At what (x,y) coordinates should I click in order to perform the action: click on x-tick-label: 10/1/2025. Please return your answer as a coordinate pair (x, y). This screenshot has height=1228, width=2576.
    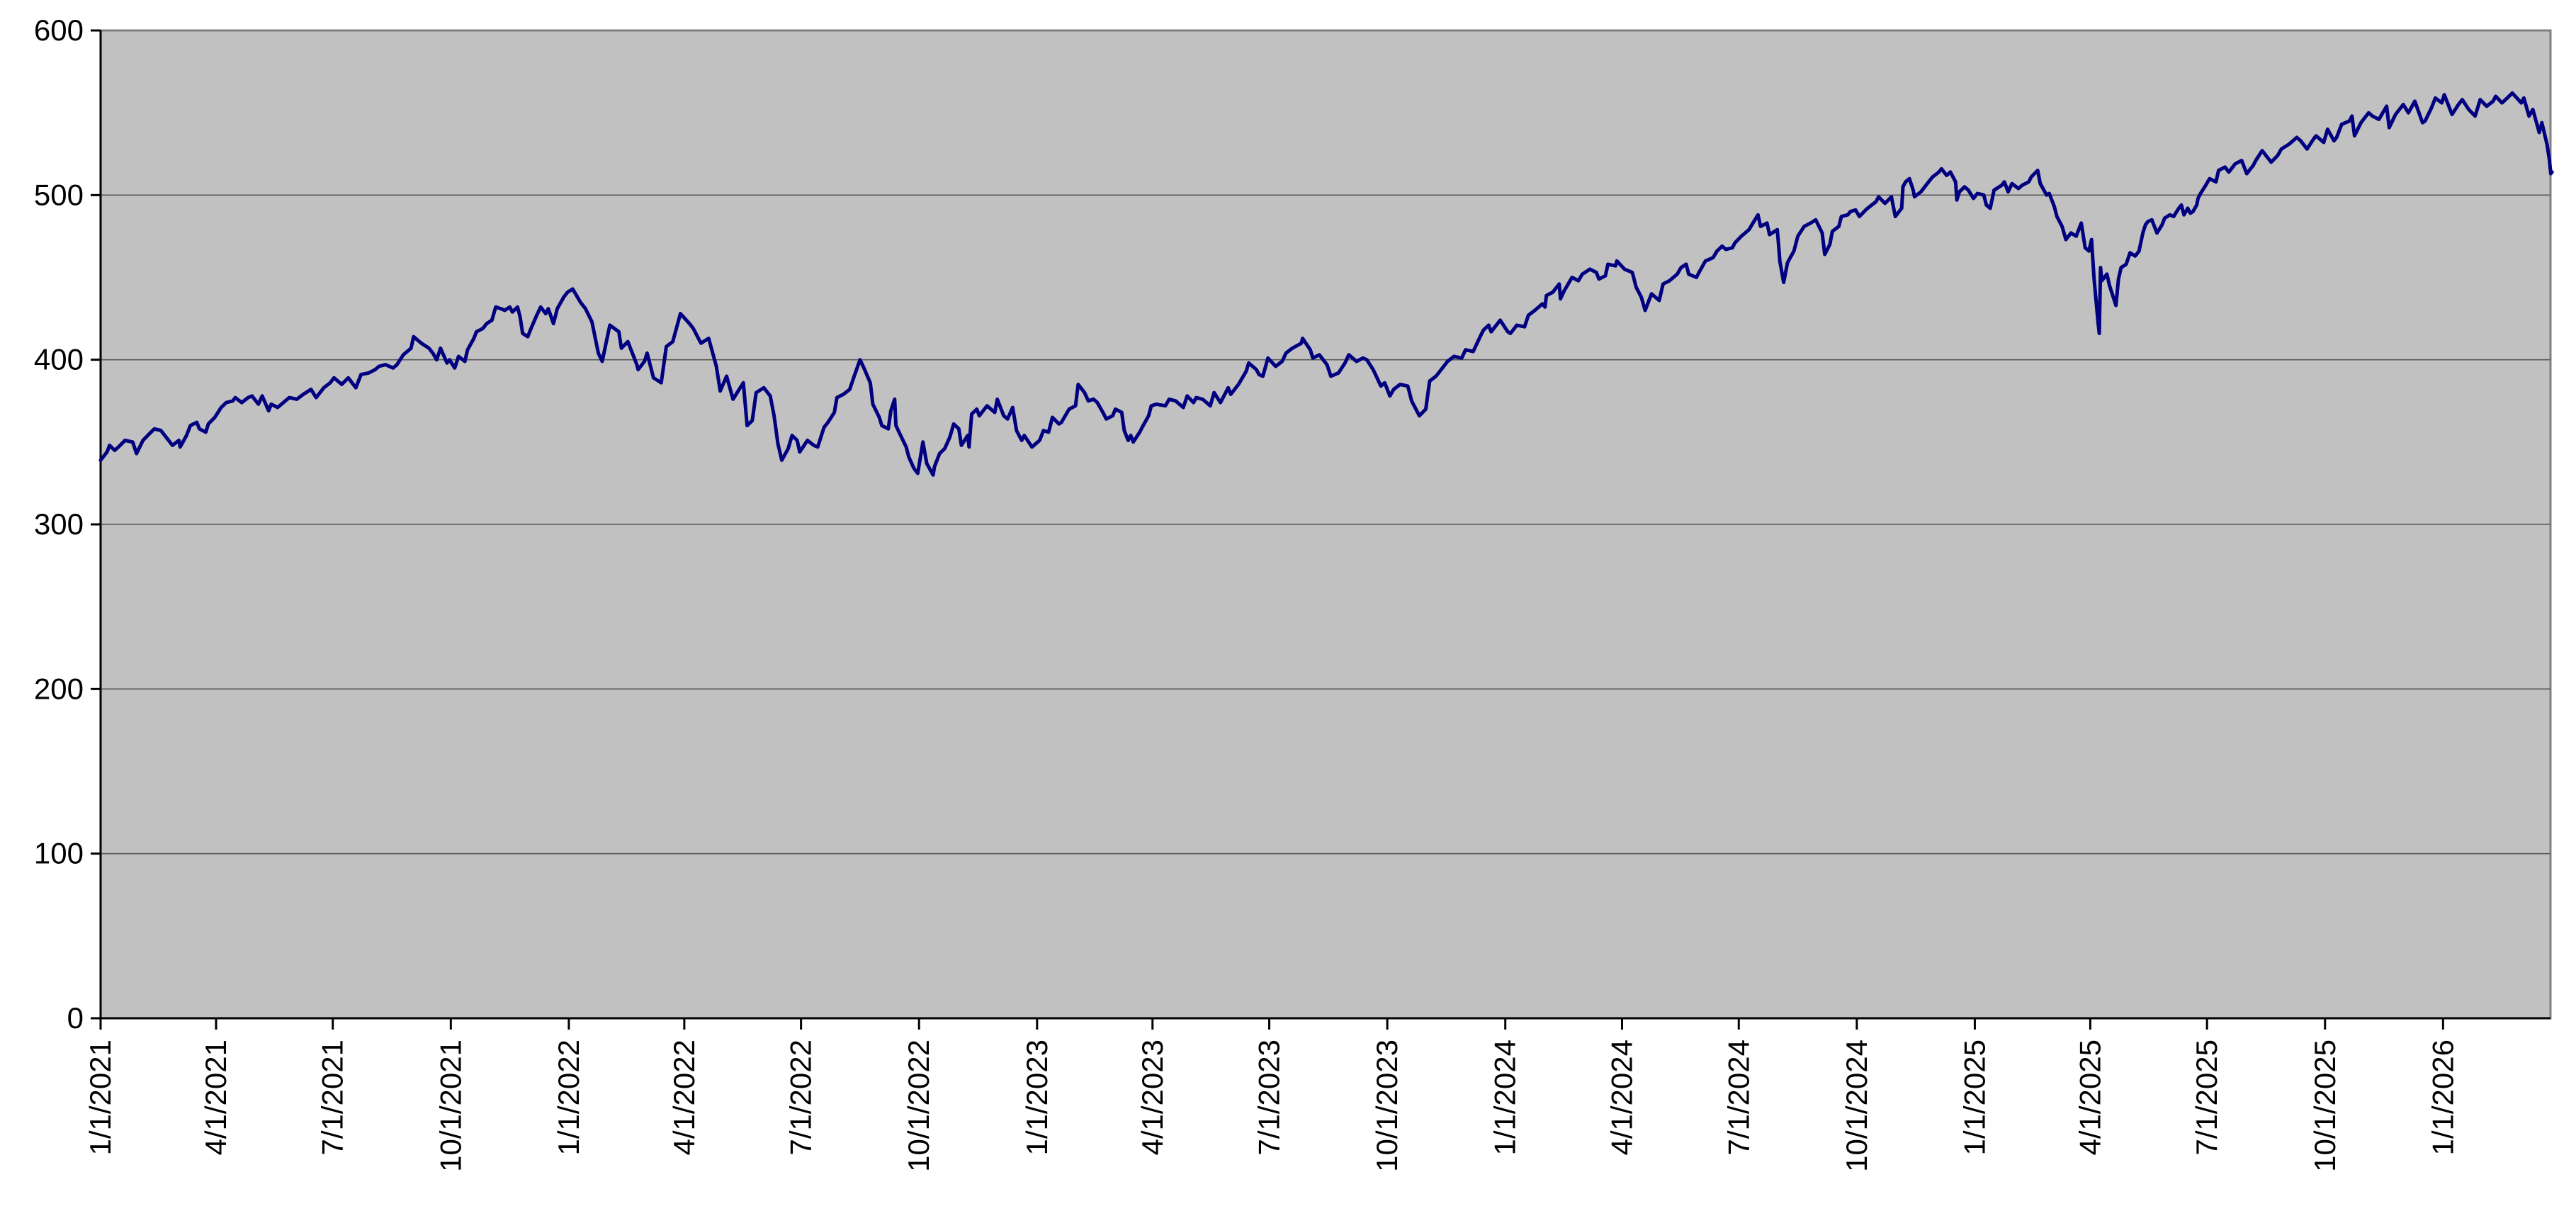
    Looking at the image, I should click on (2324, 1106).